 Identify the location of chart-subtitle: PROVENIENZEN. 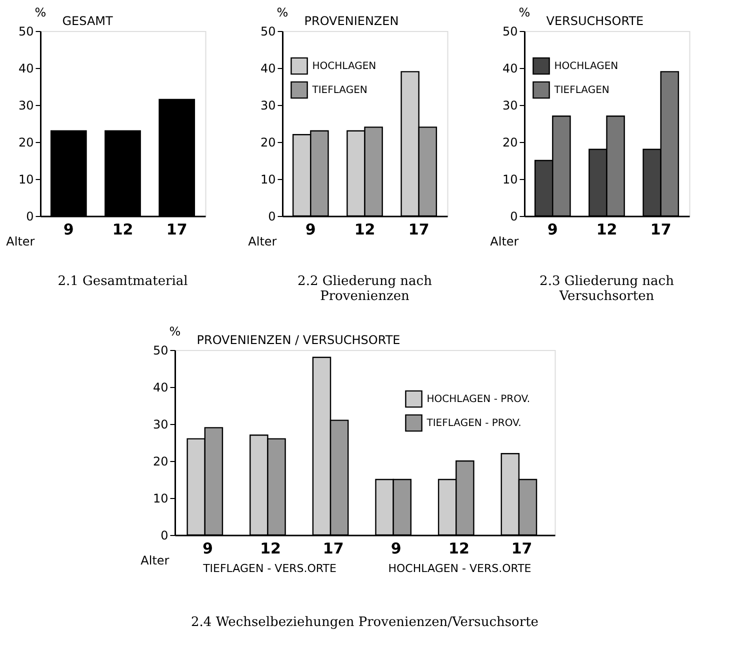
(351, 21).